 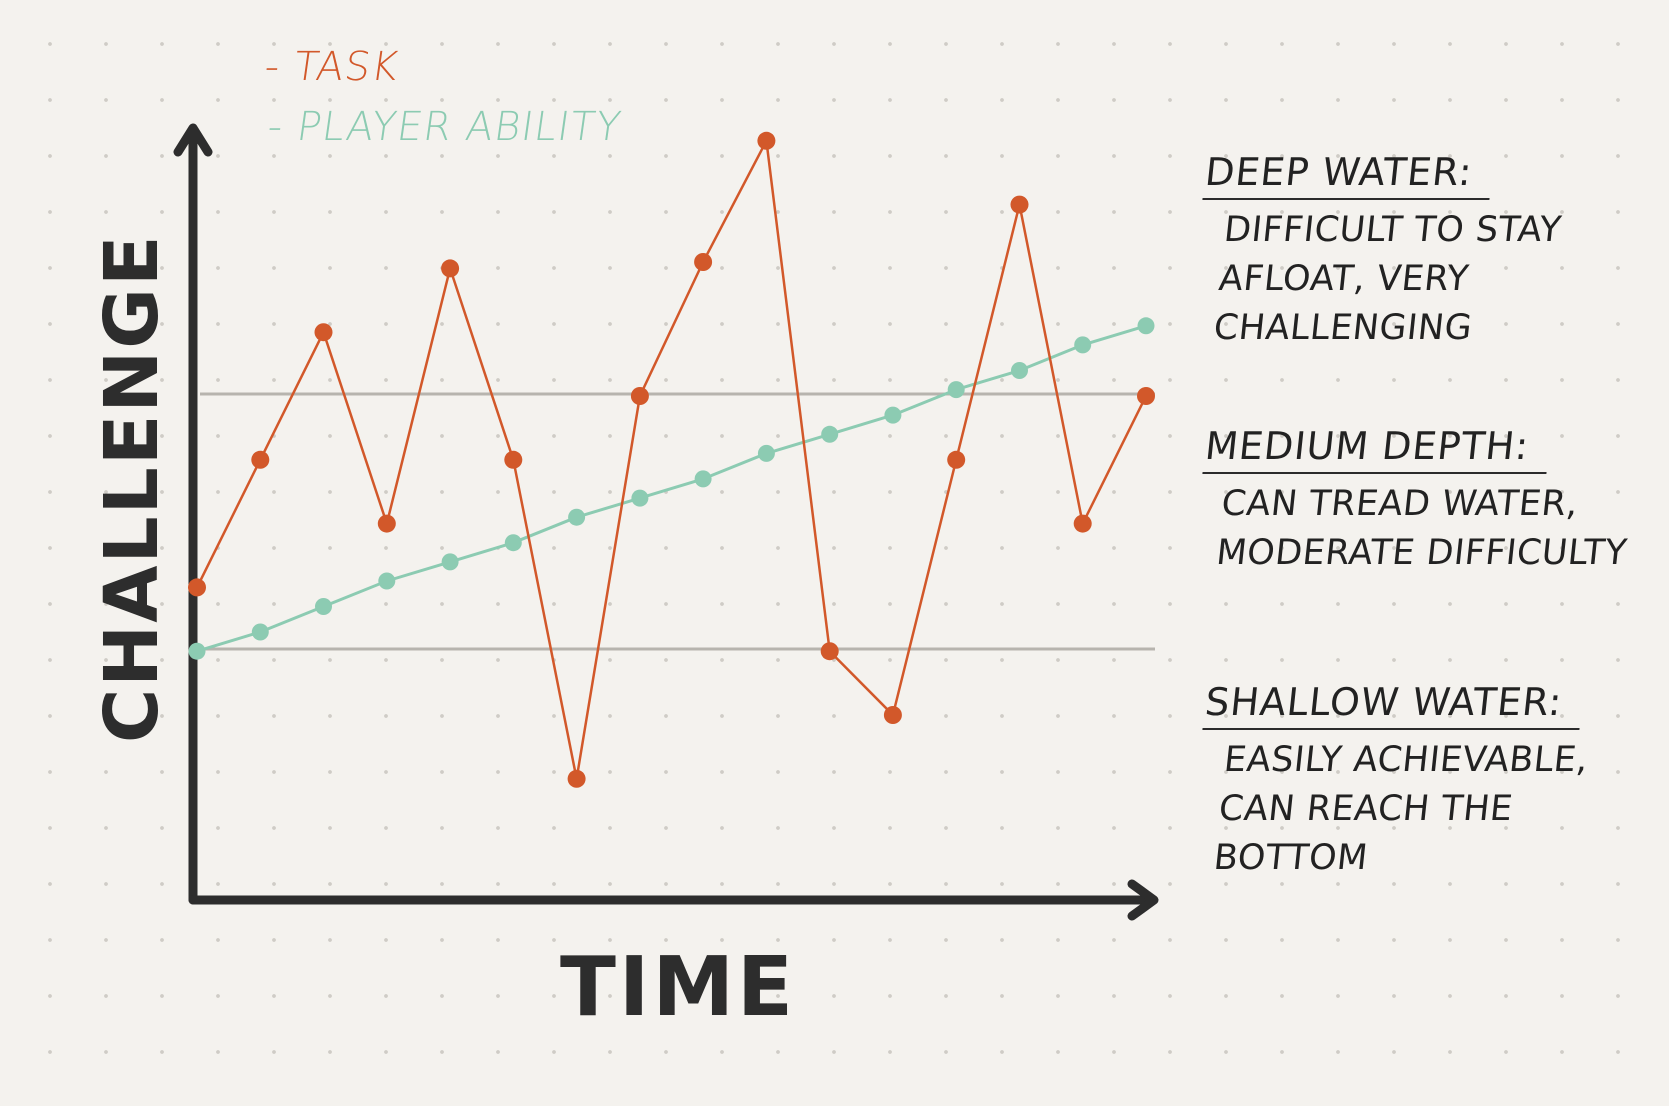 What do you see at coordinates (1422, 528) in the screenshot?
I see `zone-medium-depth-description: CAN TREAD WATER, MODERATE DIFFICULTY` at bounding box center [1422, 528].